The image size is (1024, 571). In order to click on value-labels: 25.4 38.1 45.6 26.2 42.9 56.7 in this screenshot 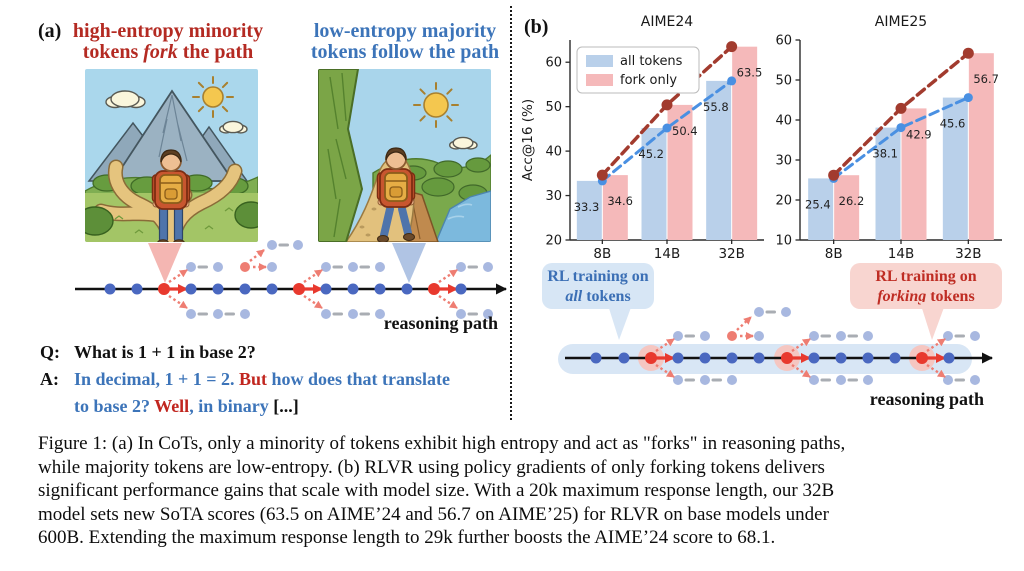, I will do `click(902, 141)`.